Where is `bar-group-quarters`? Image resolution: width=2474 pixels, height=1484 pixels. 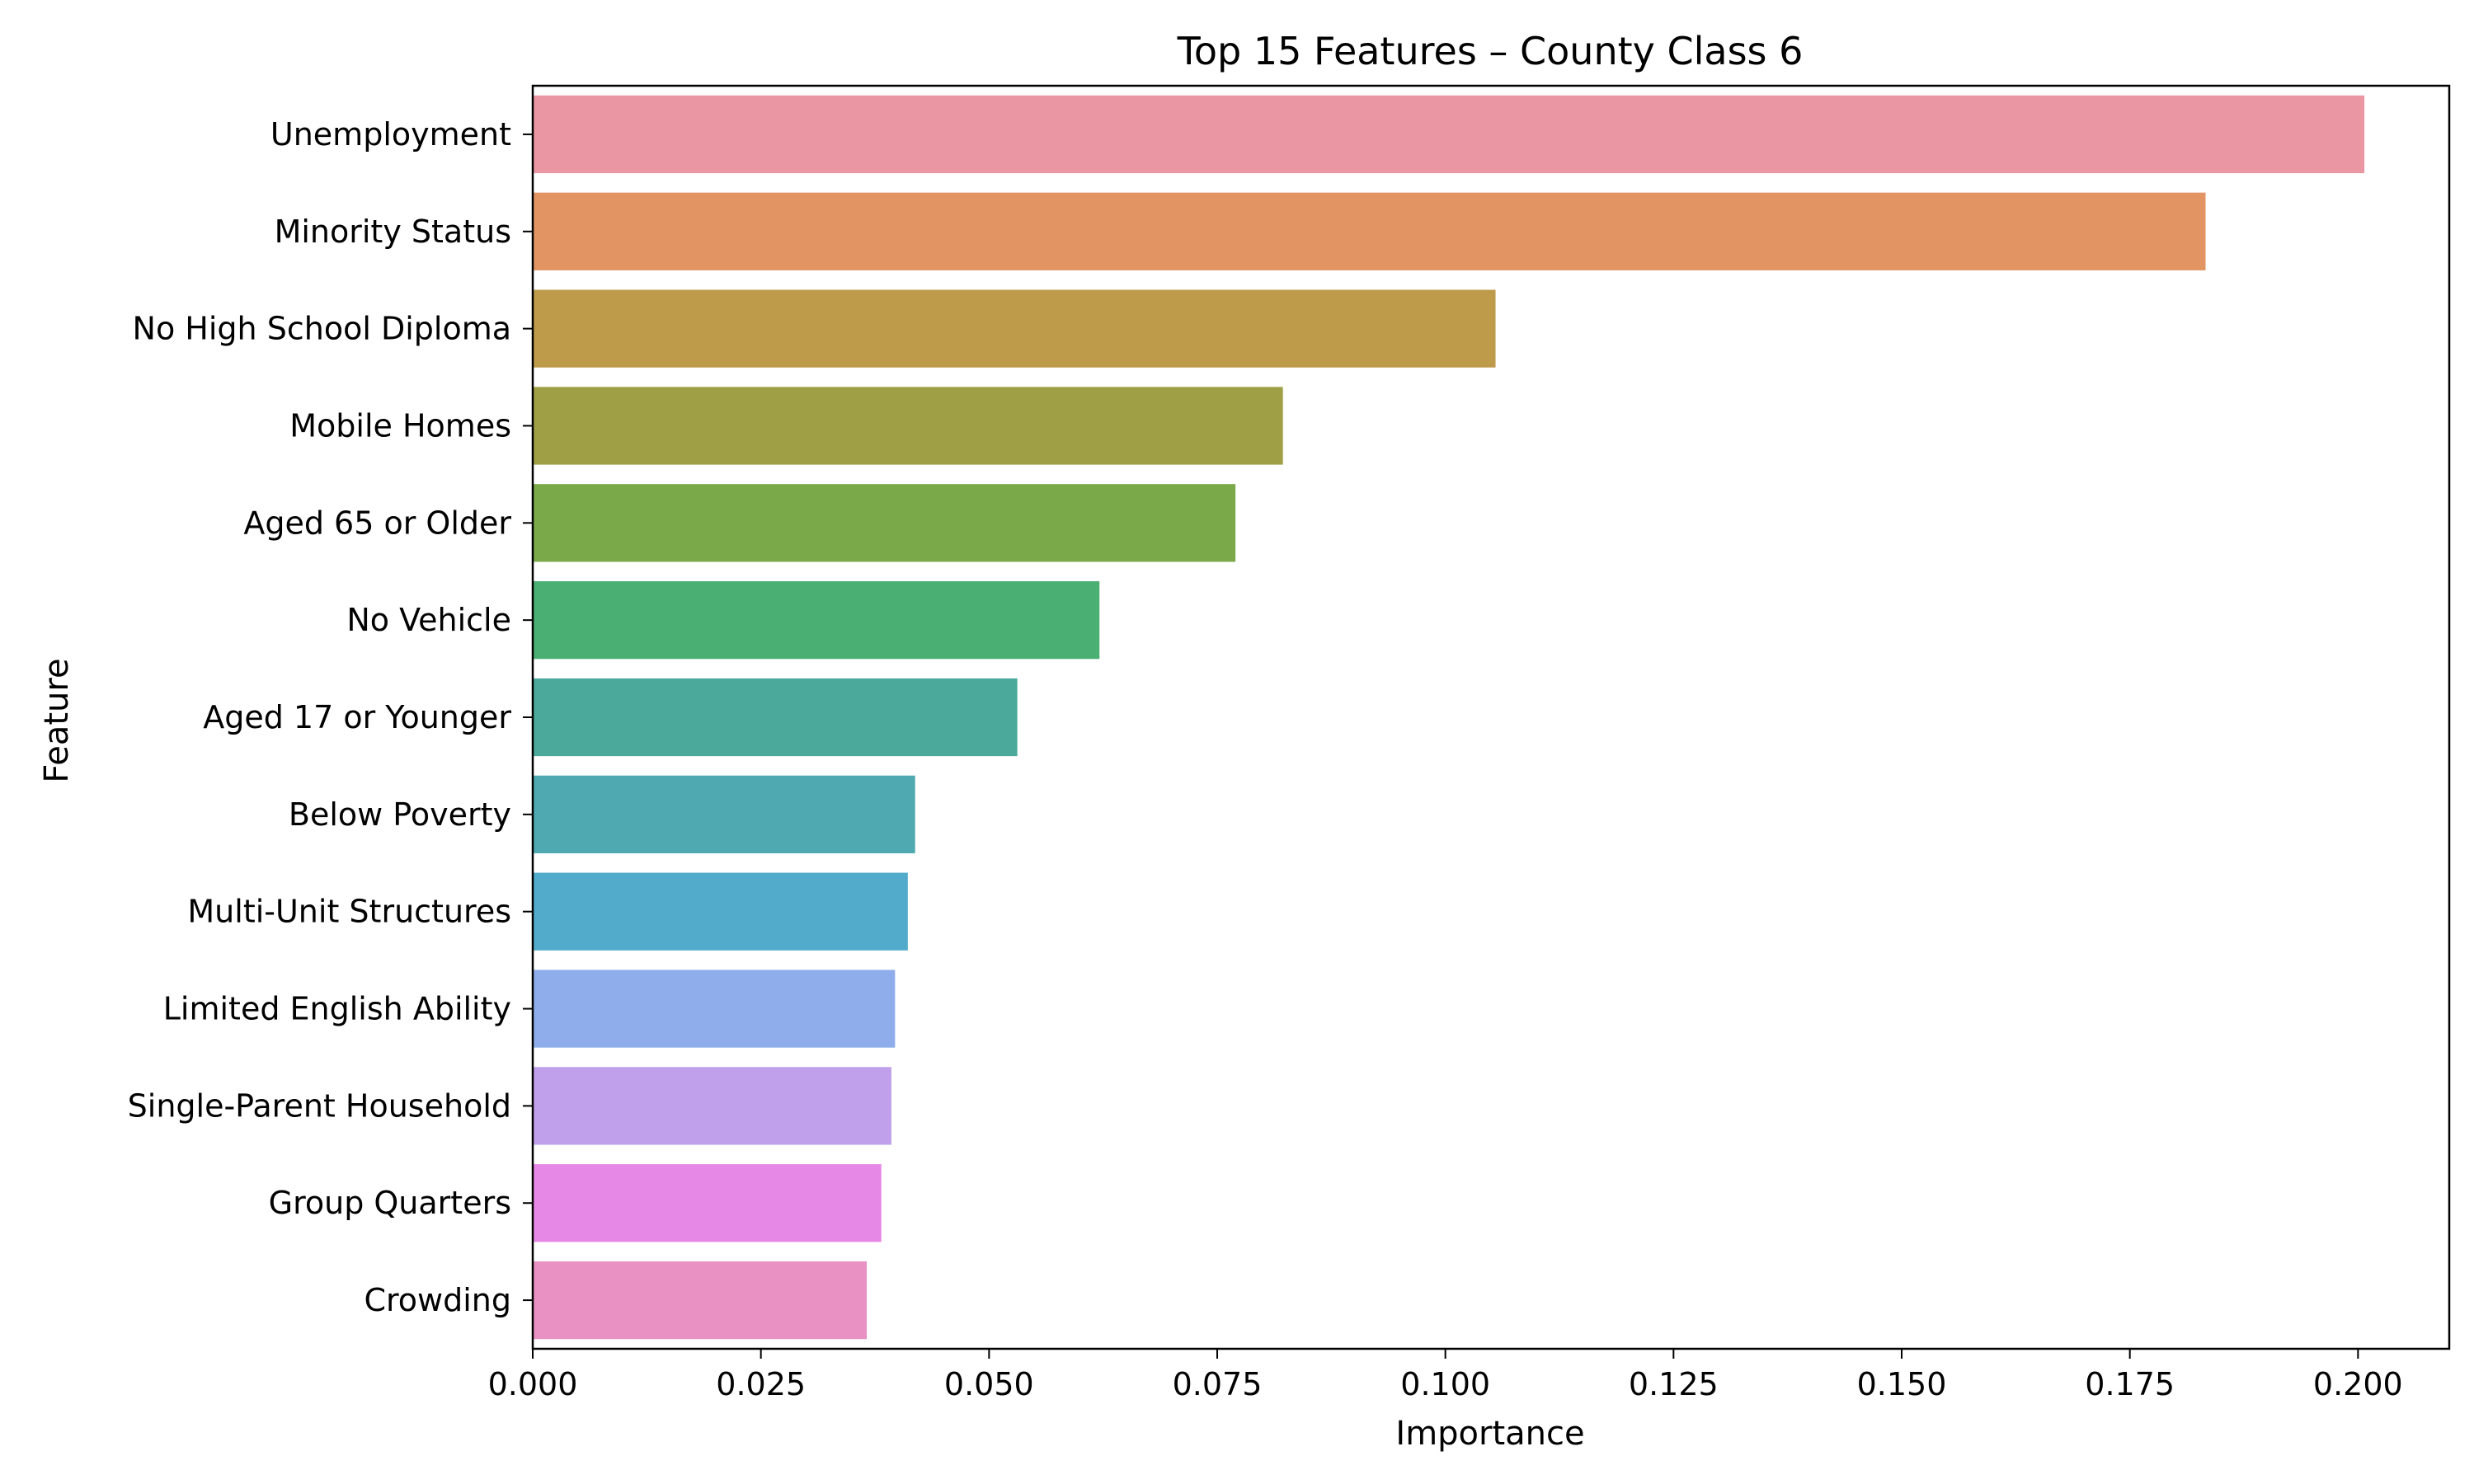
bar-group-quarters is located at coordinates (707, 1203).